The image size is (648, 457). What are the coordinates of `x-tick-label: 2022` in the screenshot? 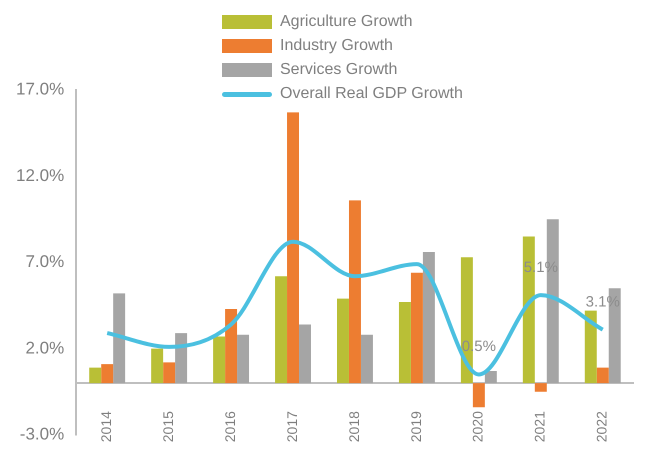 It's located at (602, 426).